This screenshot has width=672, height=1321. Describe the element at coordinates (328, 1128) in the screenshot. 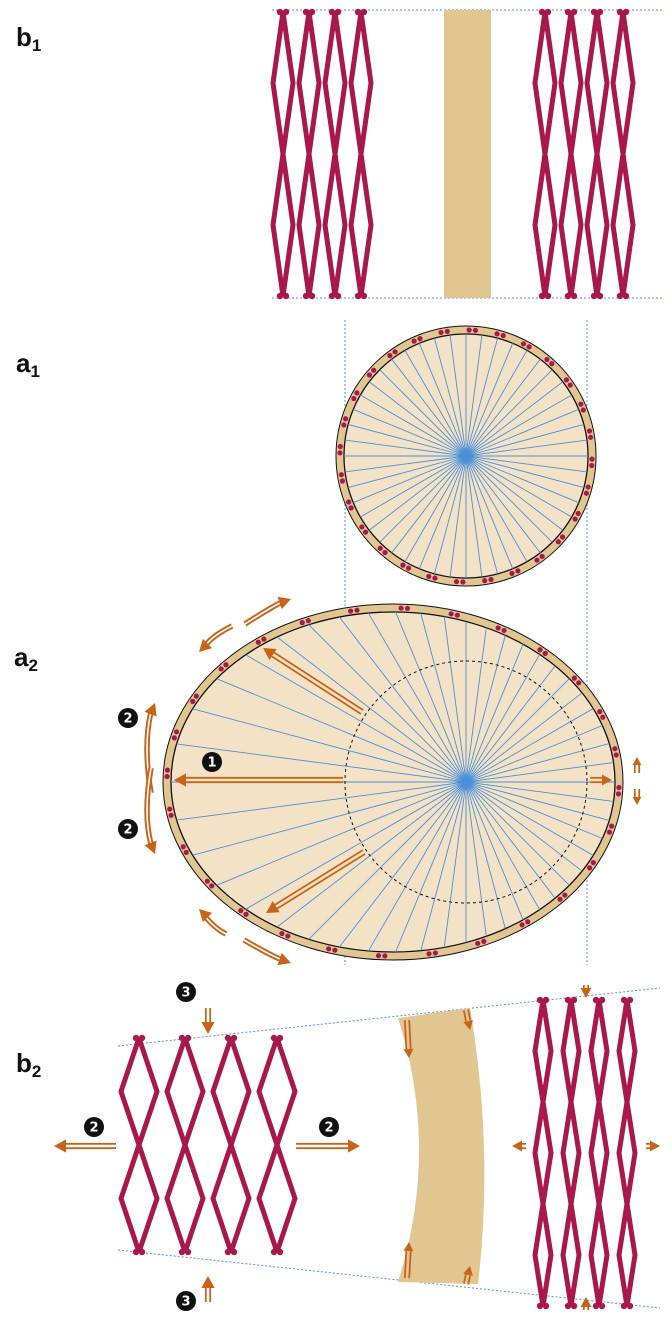

I see `step-number: 2` at that location.